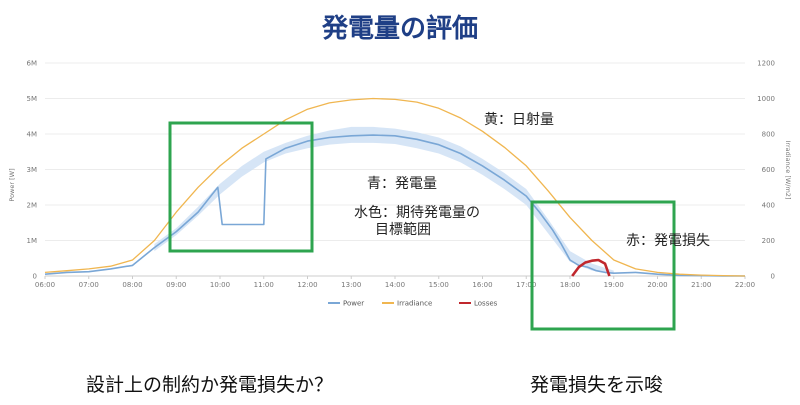 Image resolution: width=800 pixels, height=405 pixels. I want to click on annotation-power: 青：発電量, so click(402, 184).